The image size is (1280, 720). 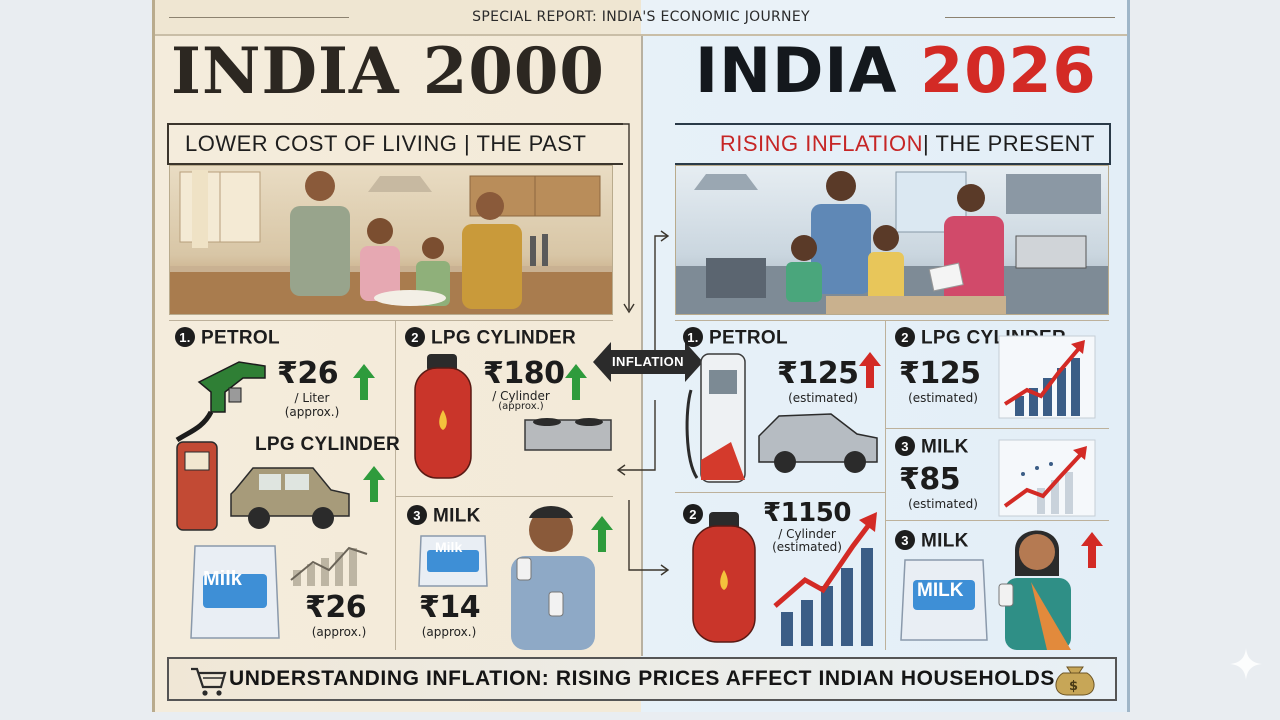 What do you see at coordinates (905, 540) in the screenshot?
I see `milk-2026-number: 3` at bounding box center [905, 540].